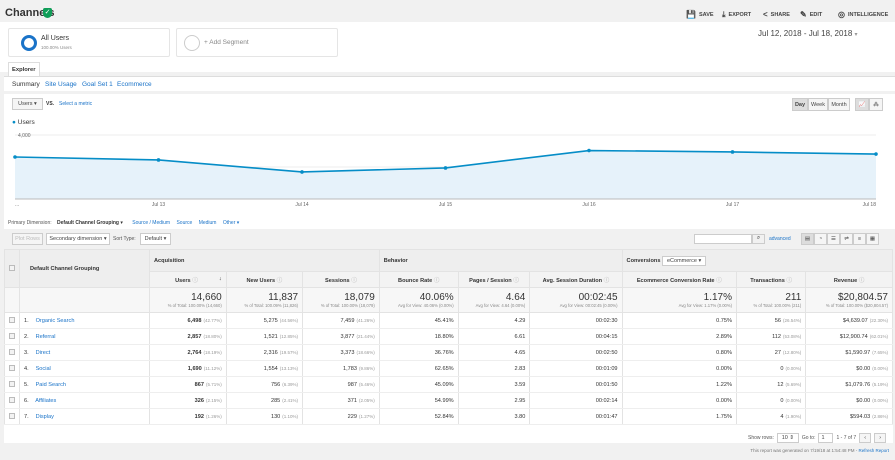 The height and width of the screenshot is (460, 895). Describe the element at coordinates (88, 223) in the screenshot. I see `dimension-default-channel-grouping: Default Channel Grouping` at that location.